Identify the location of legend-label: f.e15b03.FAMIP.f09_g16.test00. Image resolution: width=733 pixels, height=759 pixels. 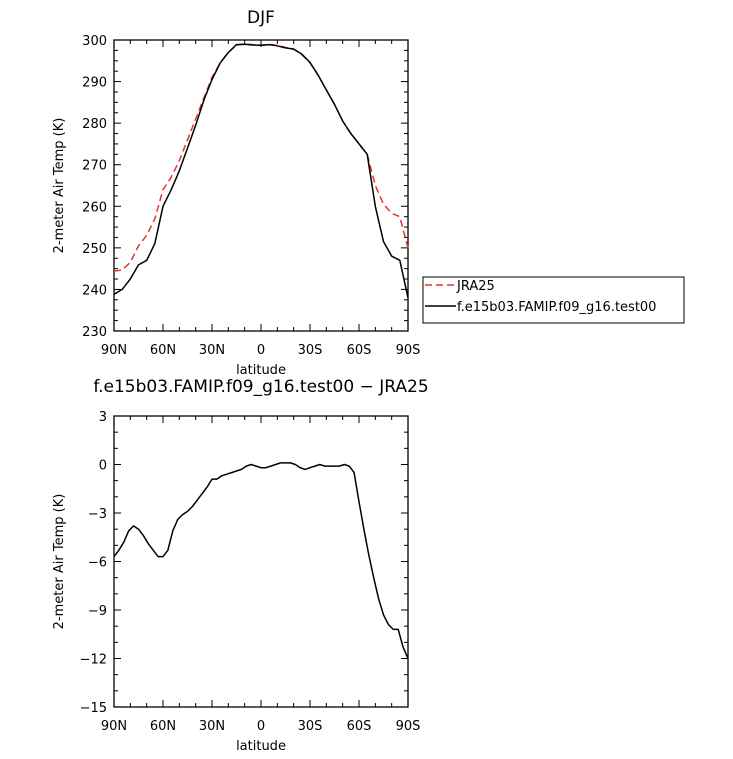
(556, 307).